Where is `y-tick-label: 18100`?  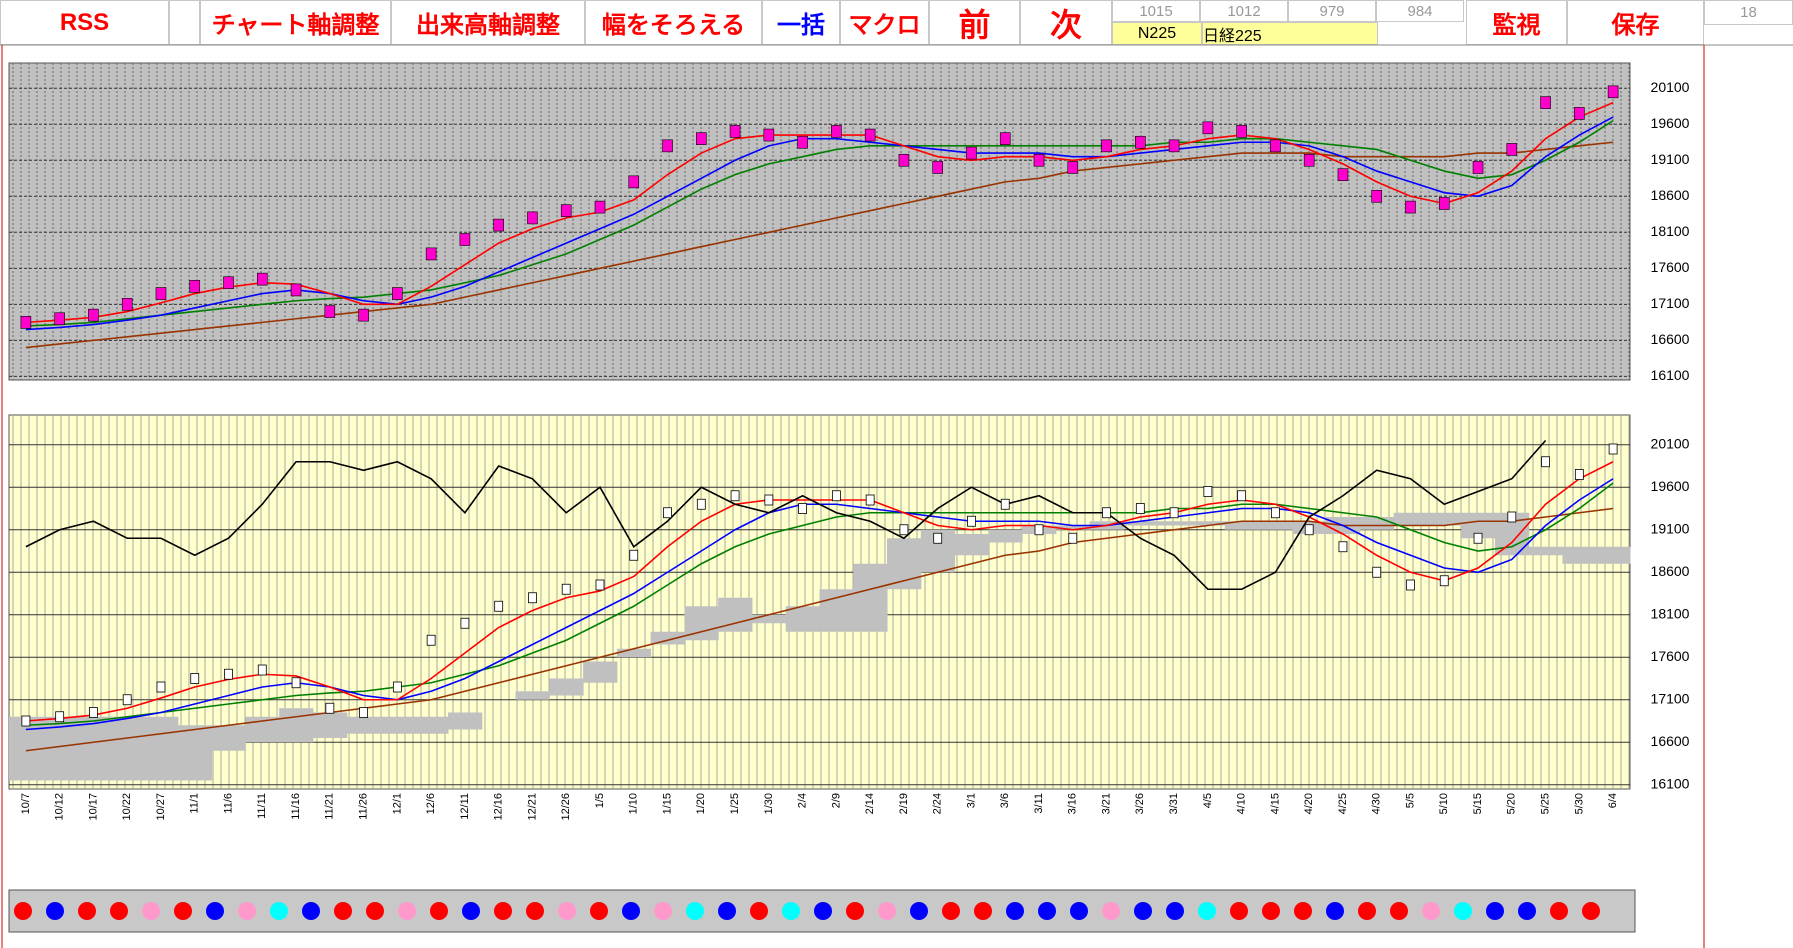
y-tick-label: 18100 is located at coordinates (1670, 613).